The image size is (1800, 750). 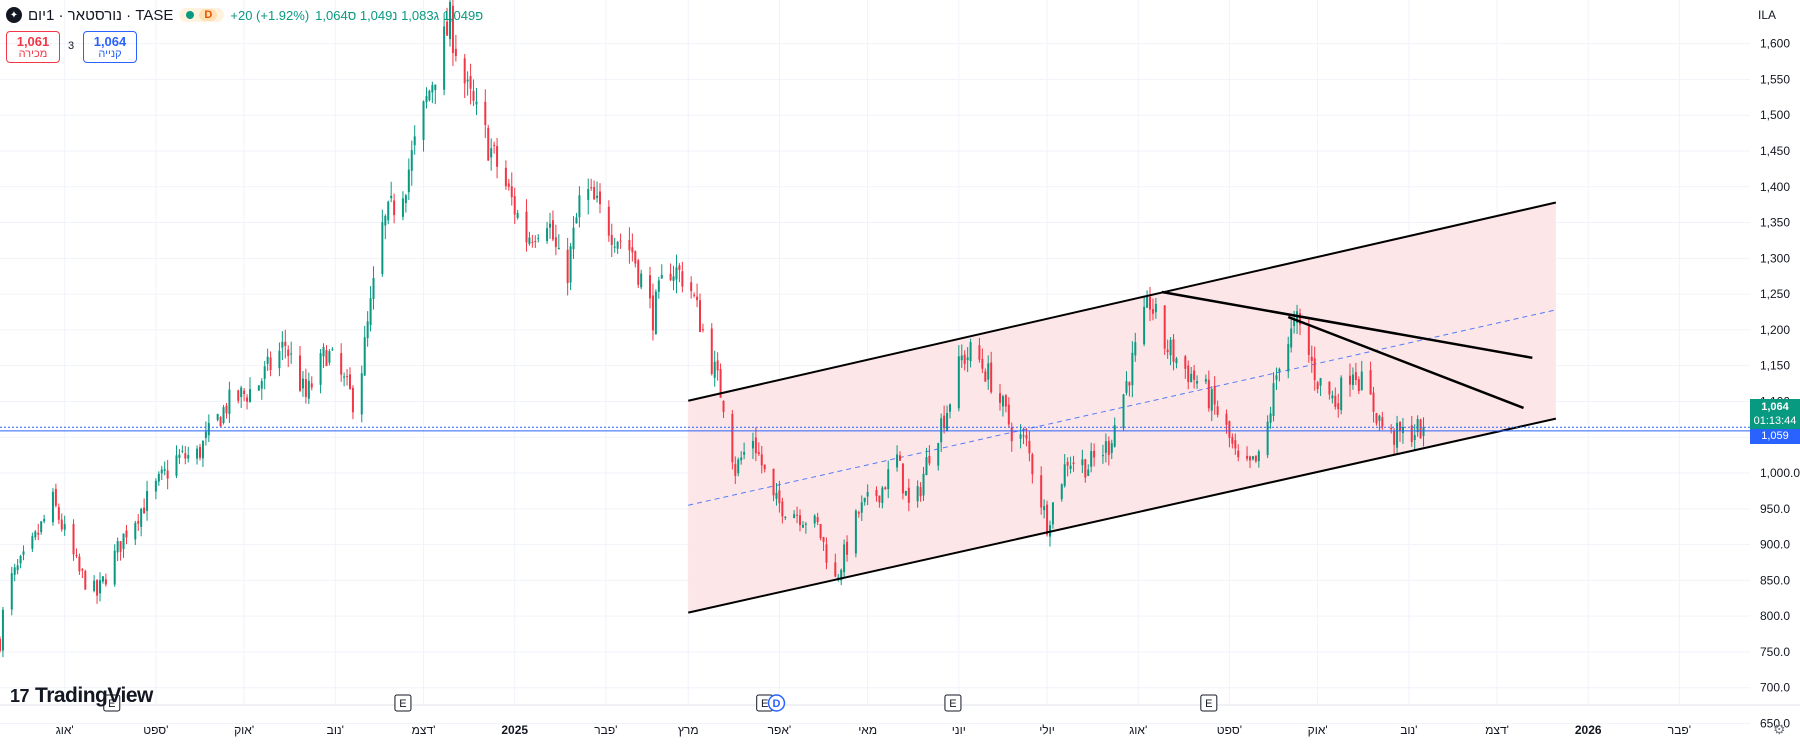 What do you see at coordinates (1779, 729) in the screenshot?
I see `gear-icon: ⚙` at bounding box center [1779, 729].